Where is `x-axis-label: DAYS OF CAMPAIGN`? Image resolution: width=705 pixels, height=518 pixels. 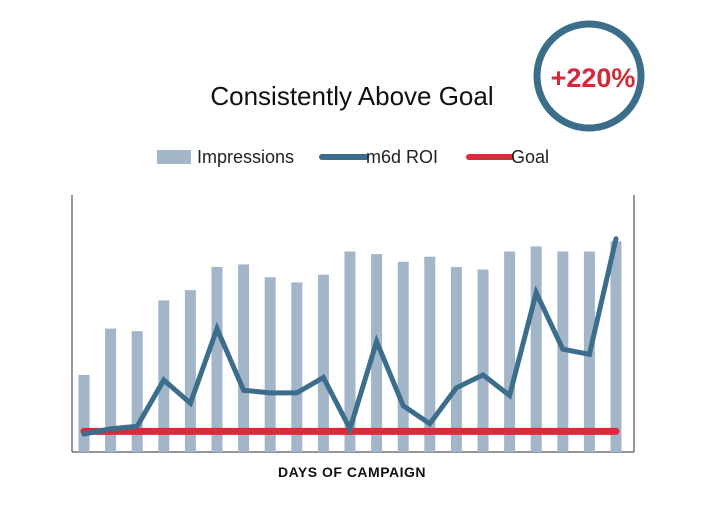
x-axis-label: DAYS OF CAMPAIGN is located at coordinates (352, 472).